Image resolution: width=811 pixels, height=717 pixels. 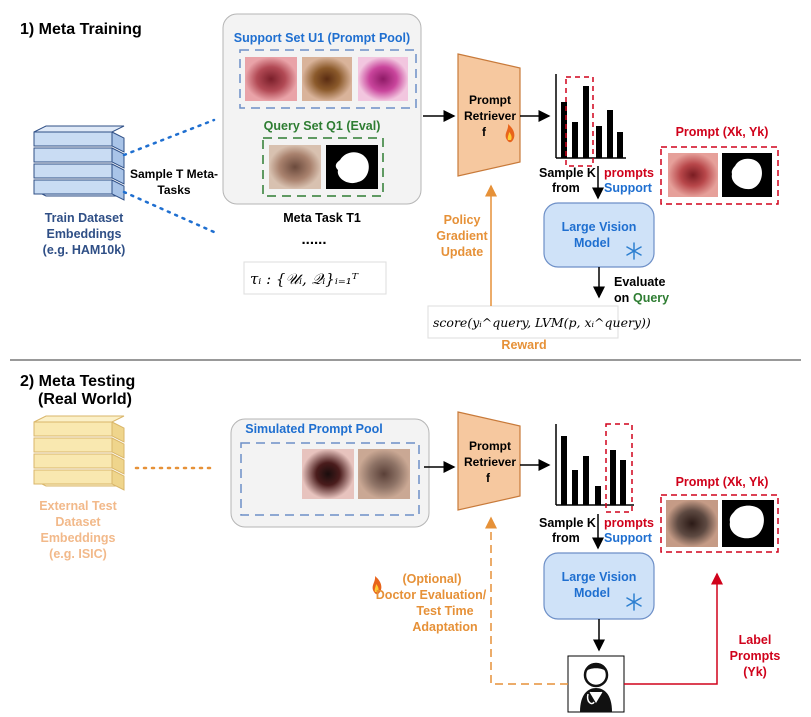 I want to click on sample-dotted-line-bottom, so click(x=169, y=212).